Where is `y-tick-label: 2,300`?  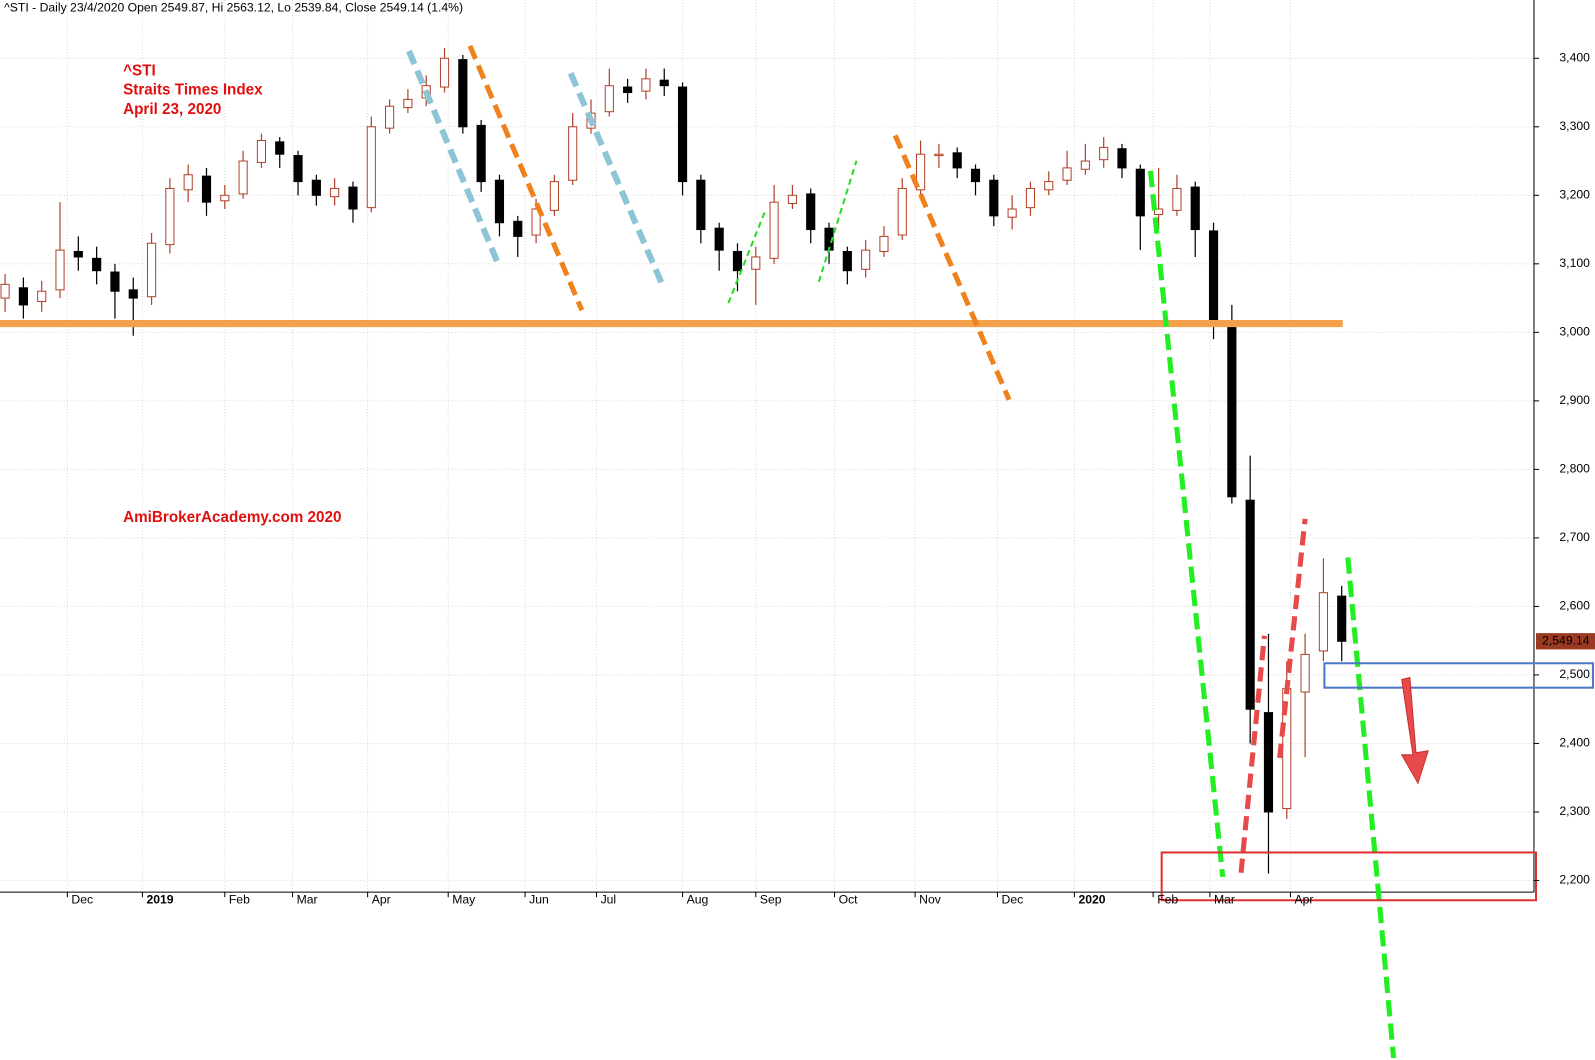
y-tick-label: 2,300 is located at coordinates (1574, 811).